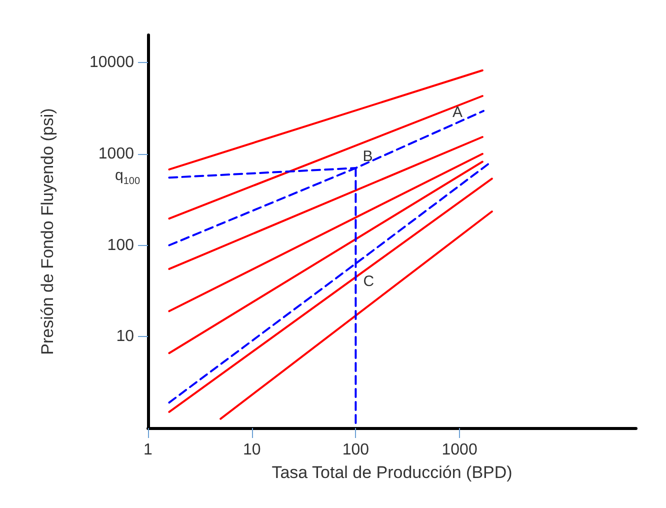 The height and width of the screenshot is (508, 666). Describe the element at coordinates (367, 156) in the screenshot. I see `annotation: B` at that location.